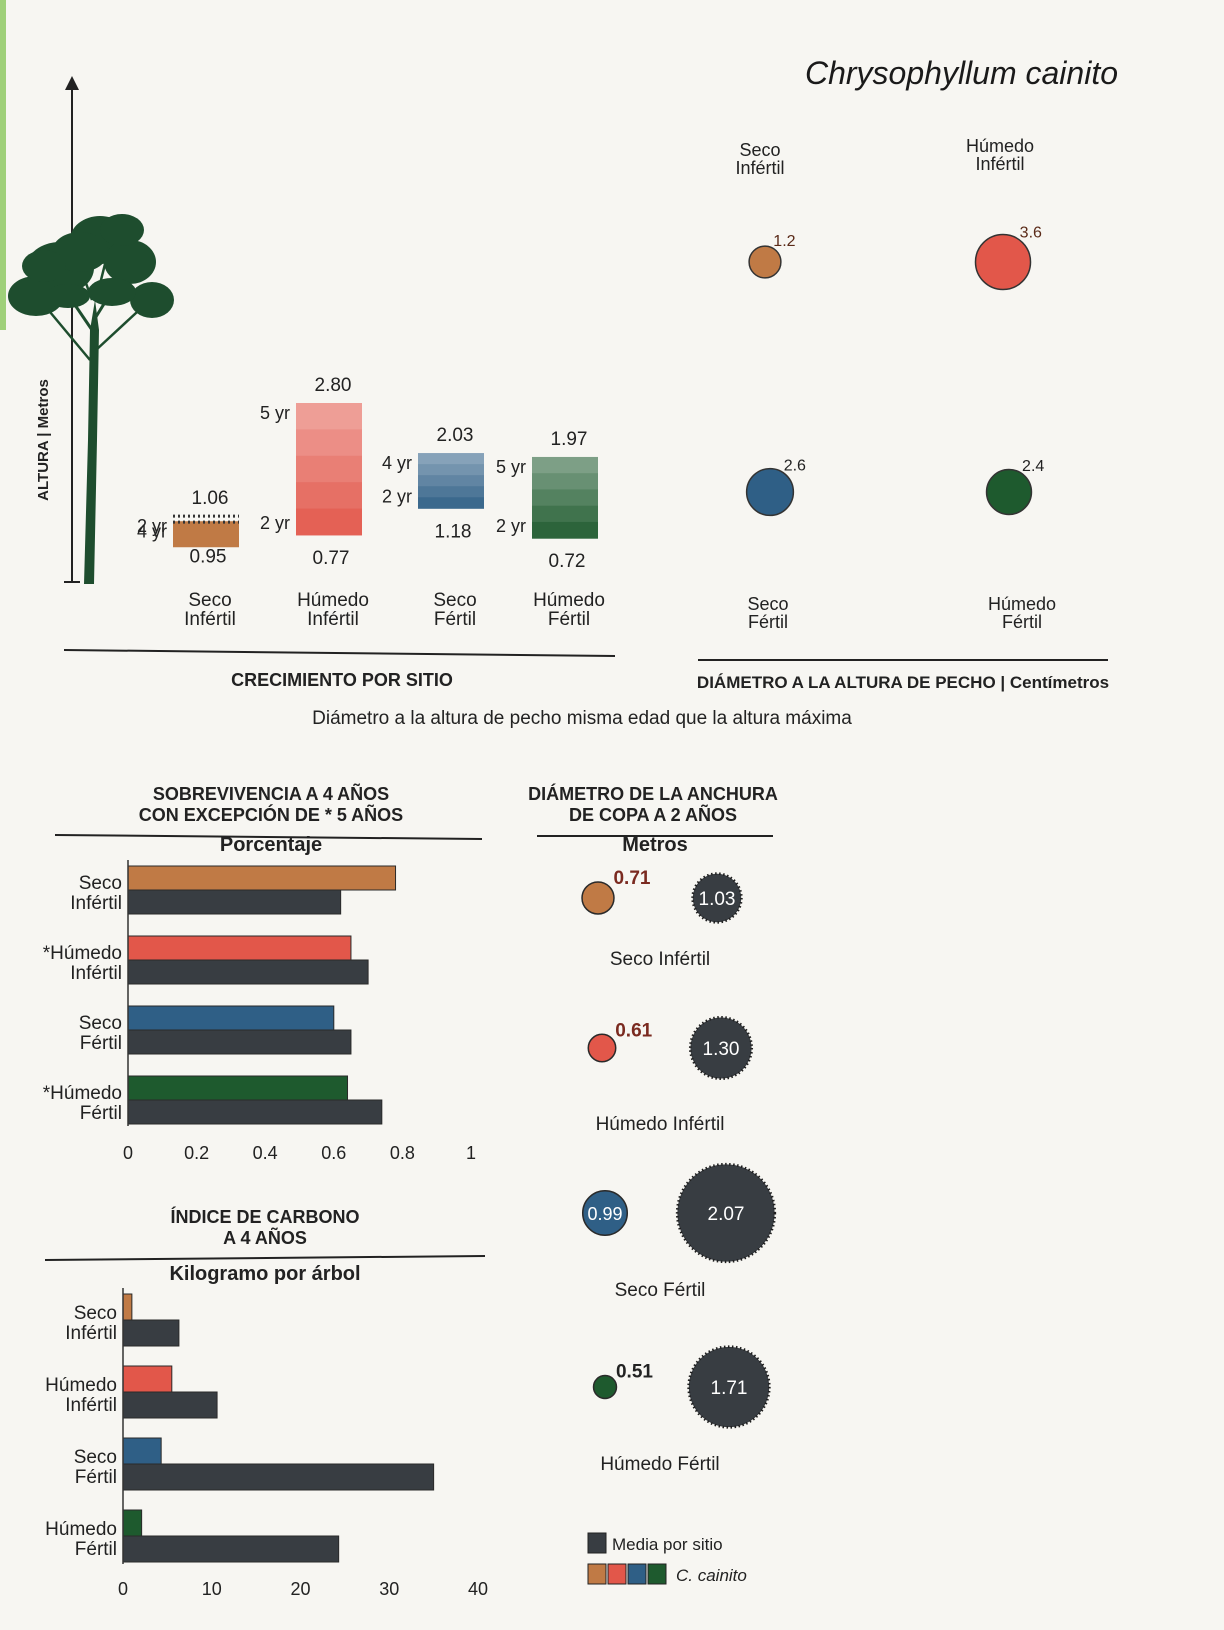 The image size is (1224, 1630). Describe the element at coordinates (72, 83) in the screenshot. I see `height-axis-arrow` at that location.